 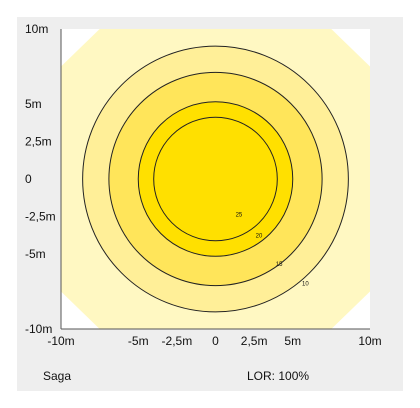 What do you see at coordinates (292, 341) in the screenshot?
I see `x-tick-label: 5m` at bounding box center [292, 341].